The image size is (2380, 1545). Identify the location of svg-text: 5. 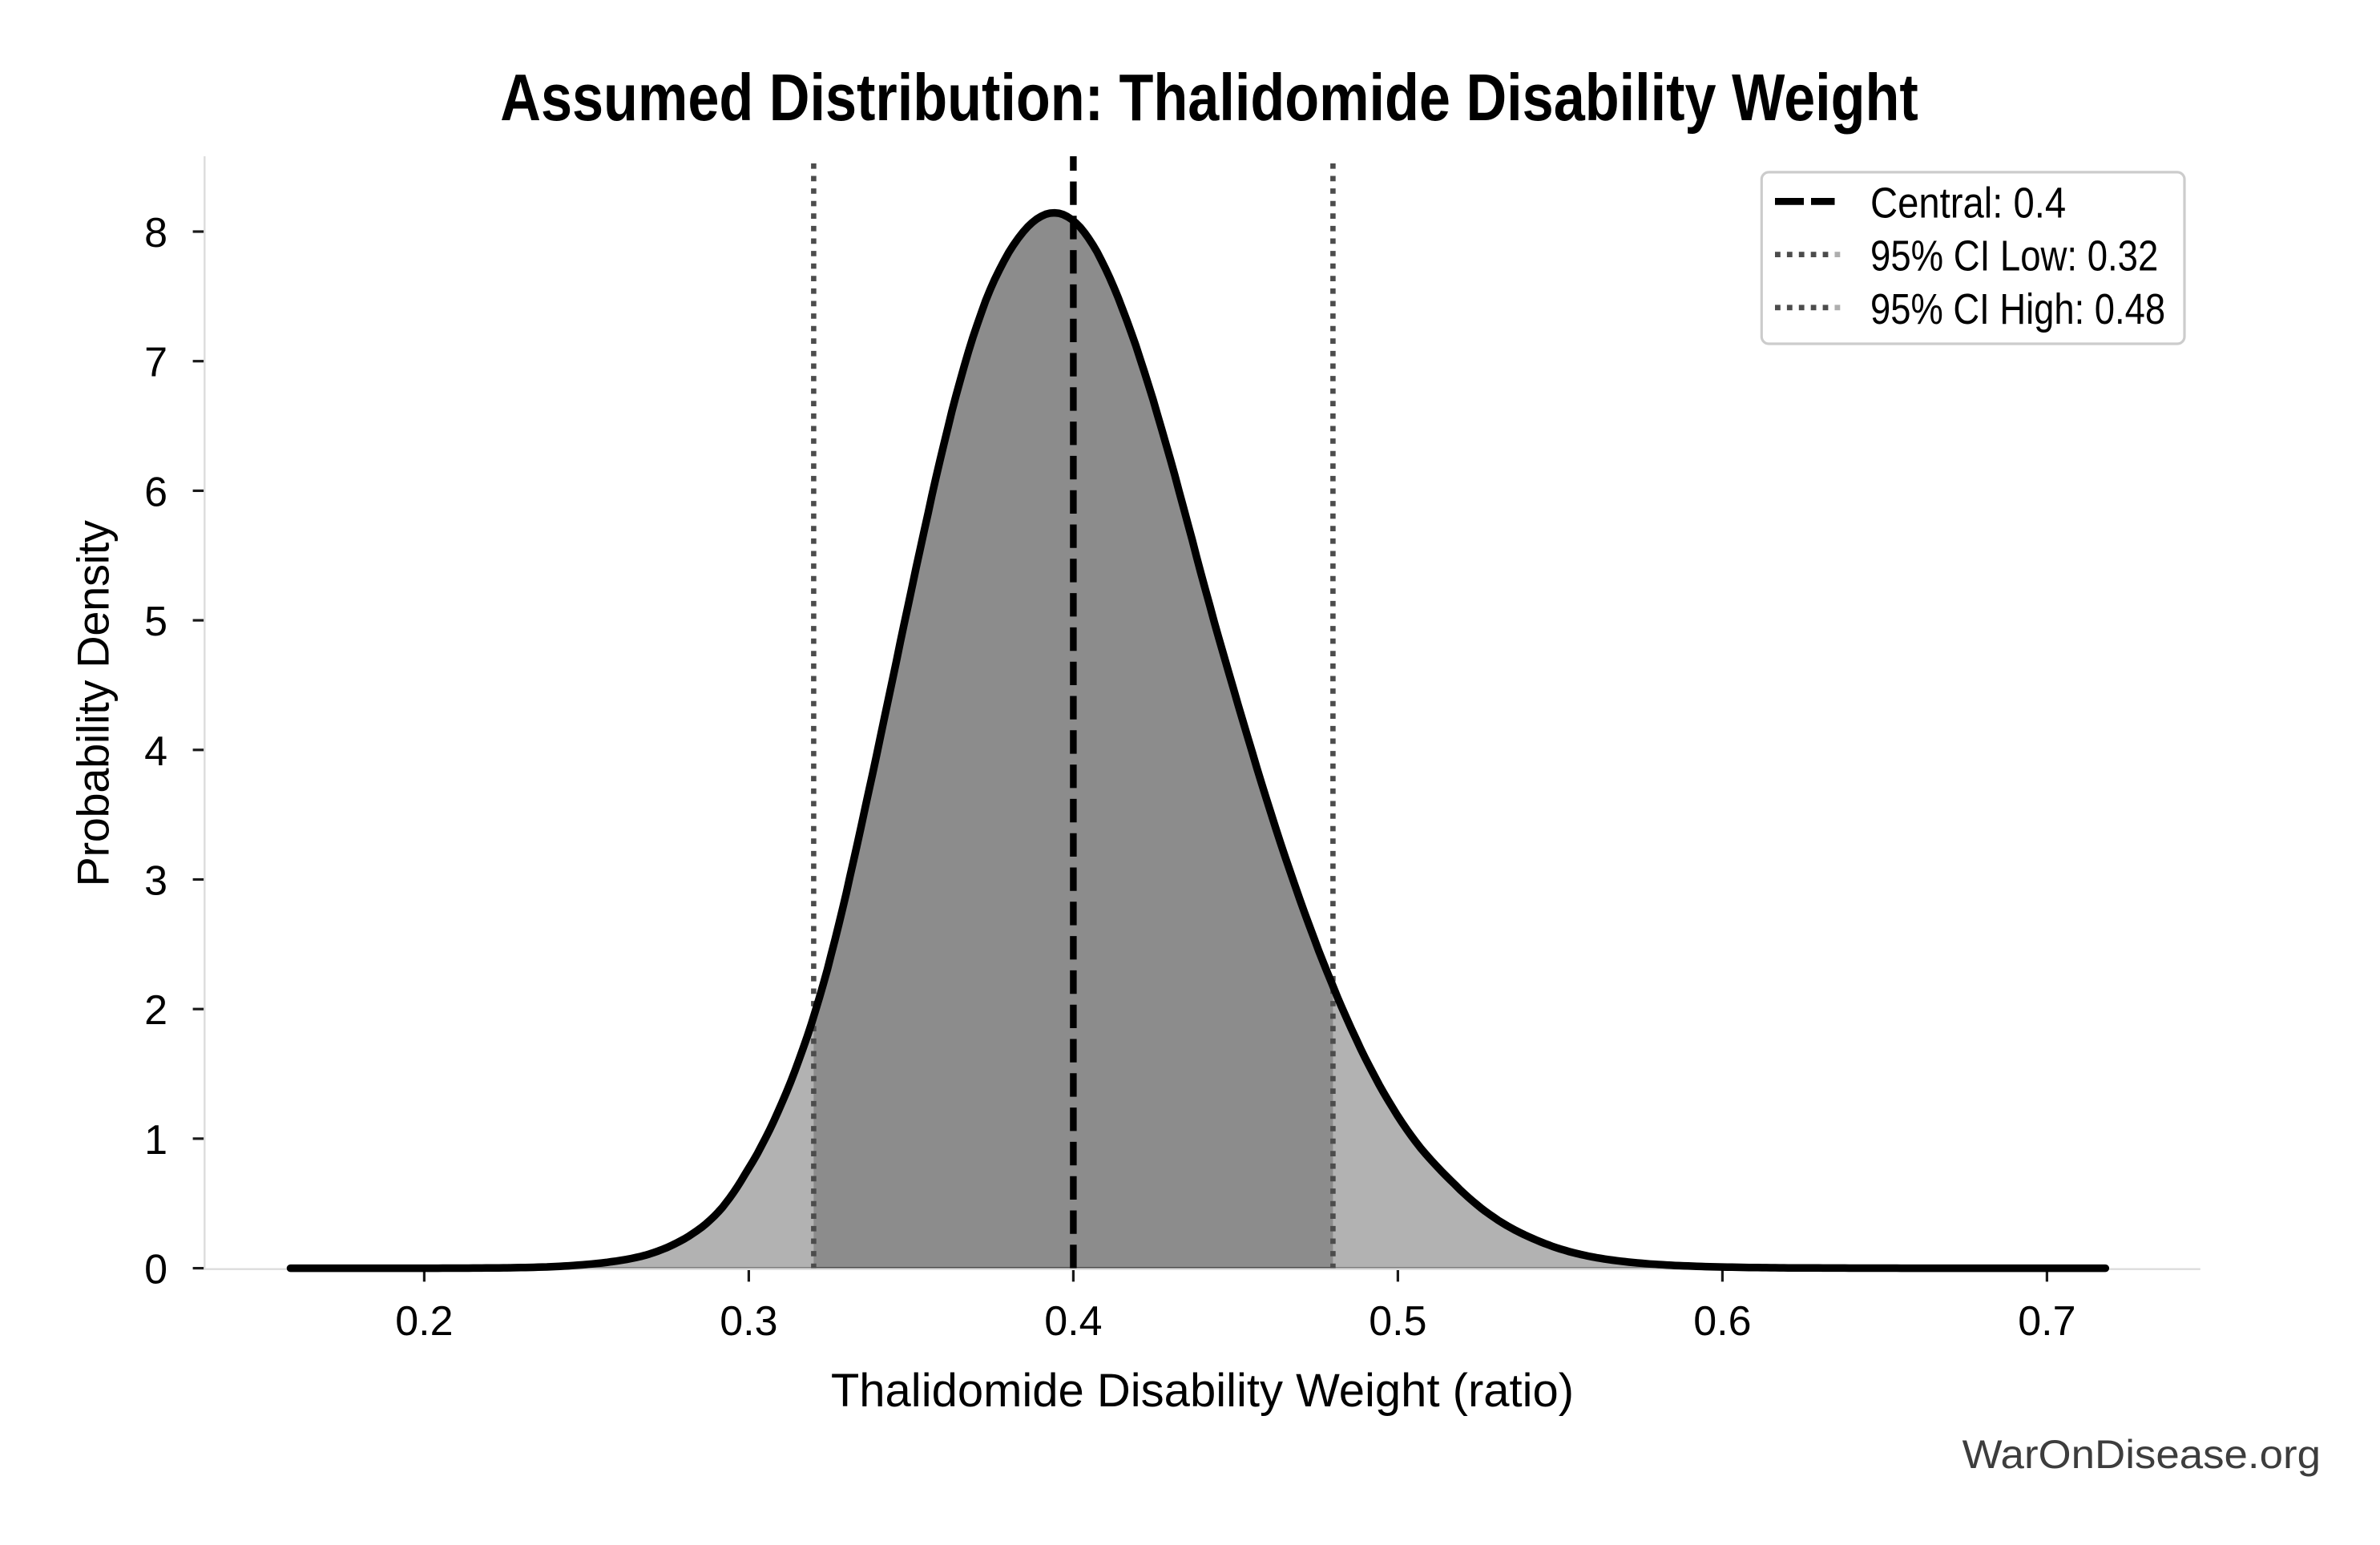
(155, 622).